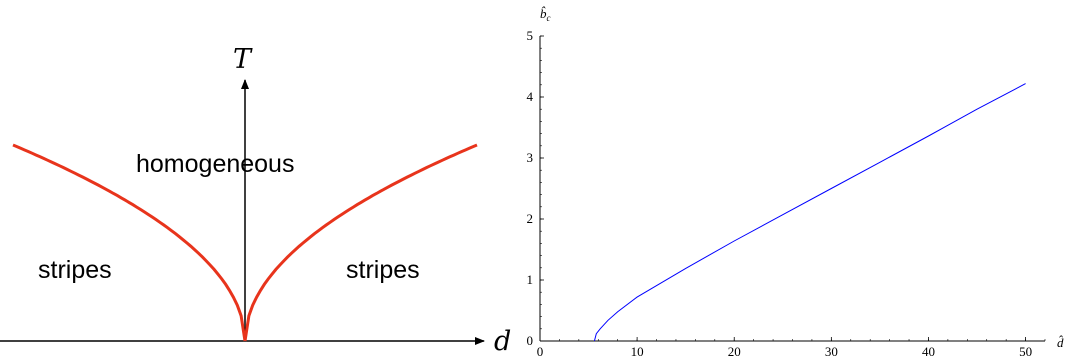 Image resolution: width=1073 pixels, height=364 pixels. I want to click on x-tick-label: 30, so click(831, 351).